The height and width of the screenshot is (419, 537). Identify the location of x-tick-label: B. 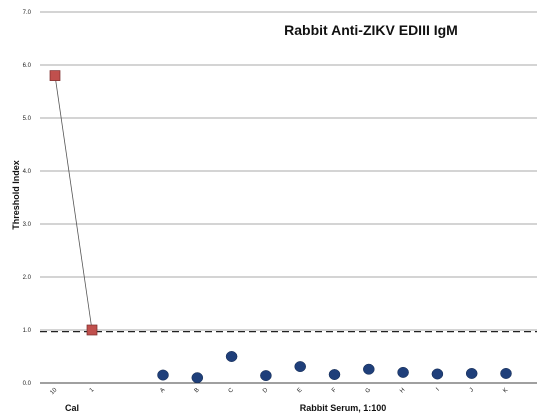
(197, 390).